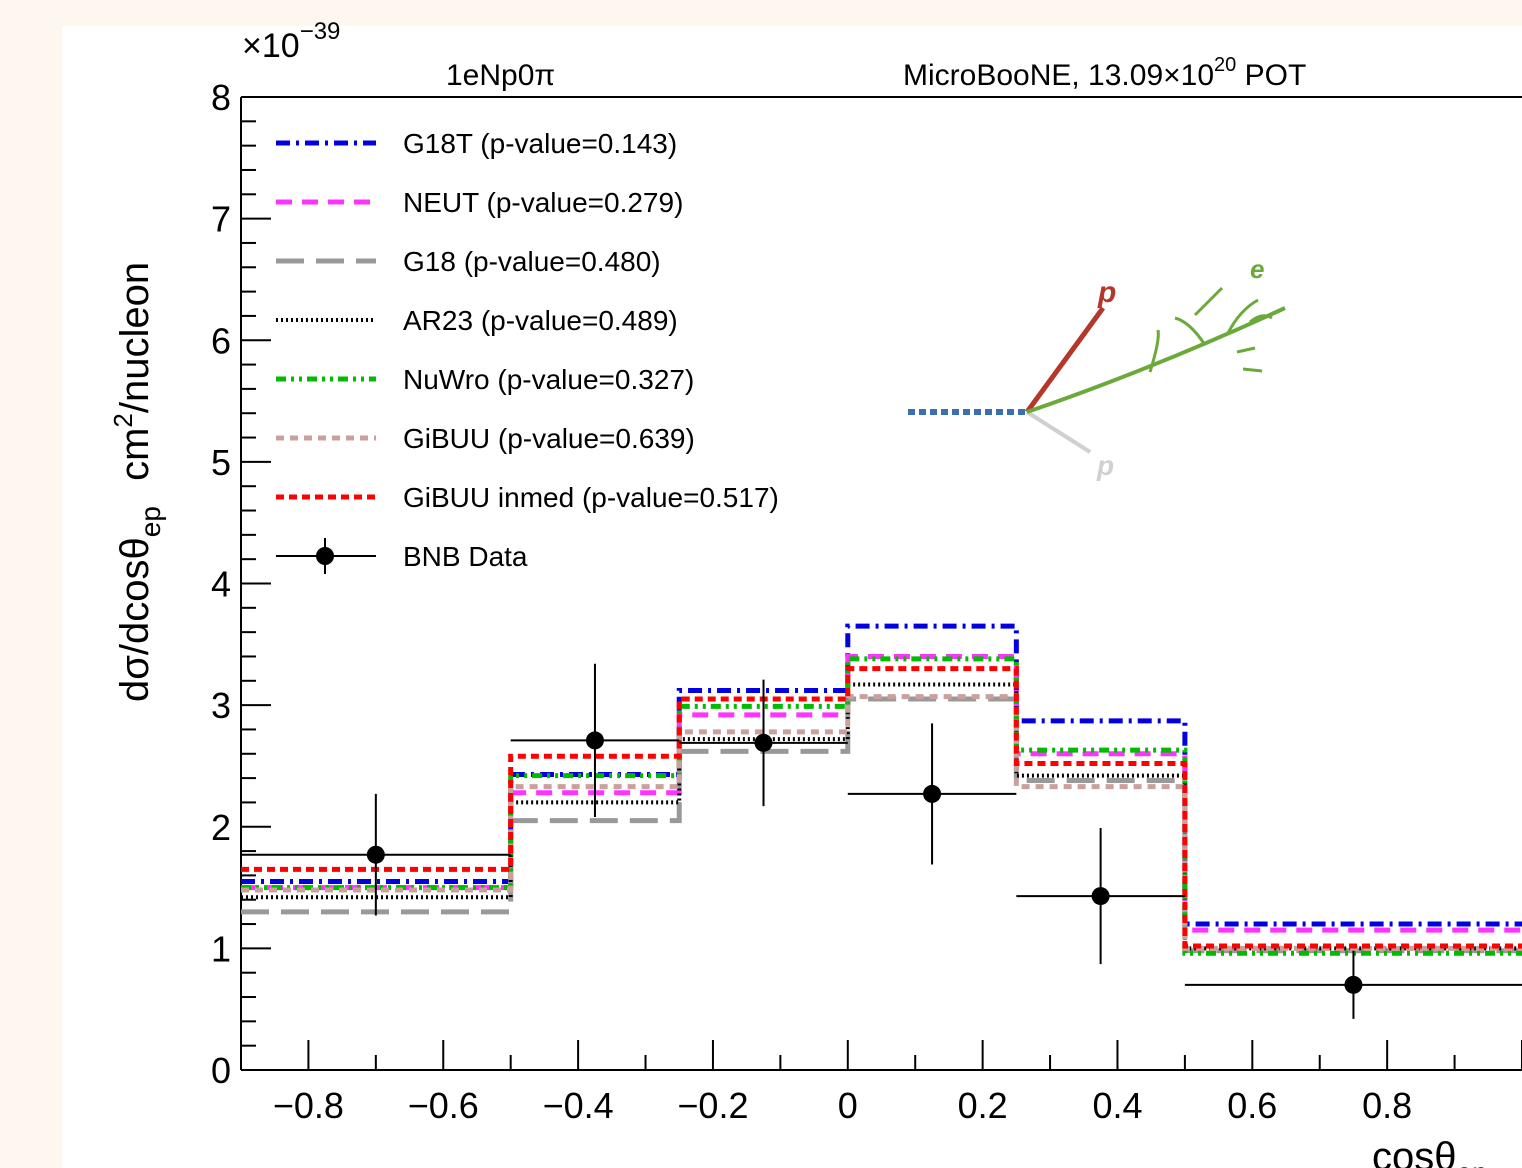 This screenshot has height=1168, width=1522. I want to click on legend-label: G18 (p-value=0.480), so click(532, 261).